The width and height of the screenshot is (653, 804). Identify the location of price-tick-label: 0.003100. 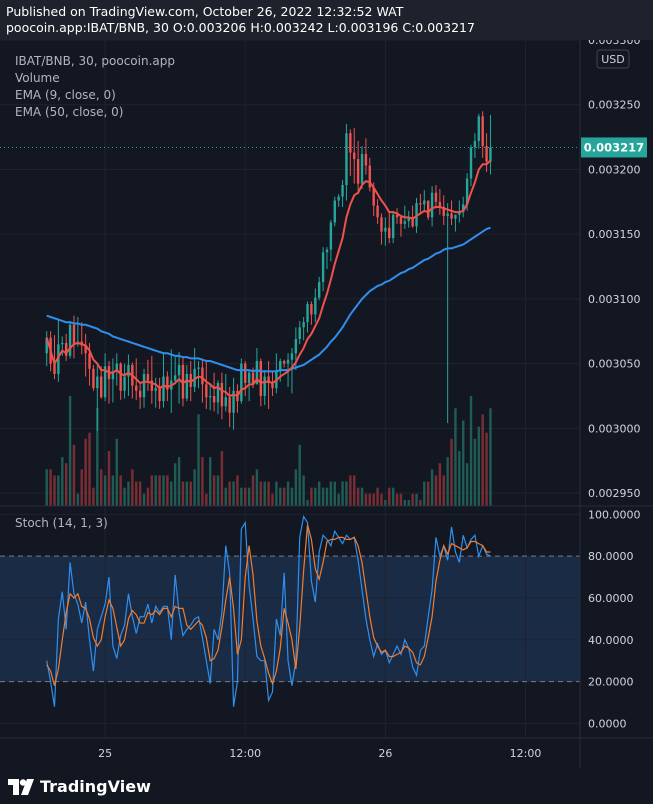
(614, 299).